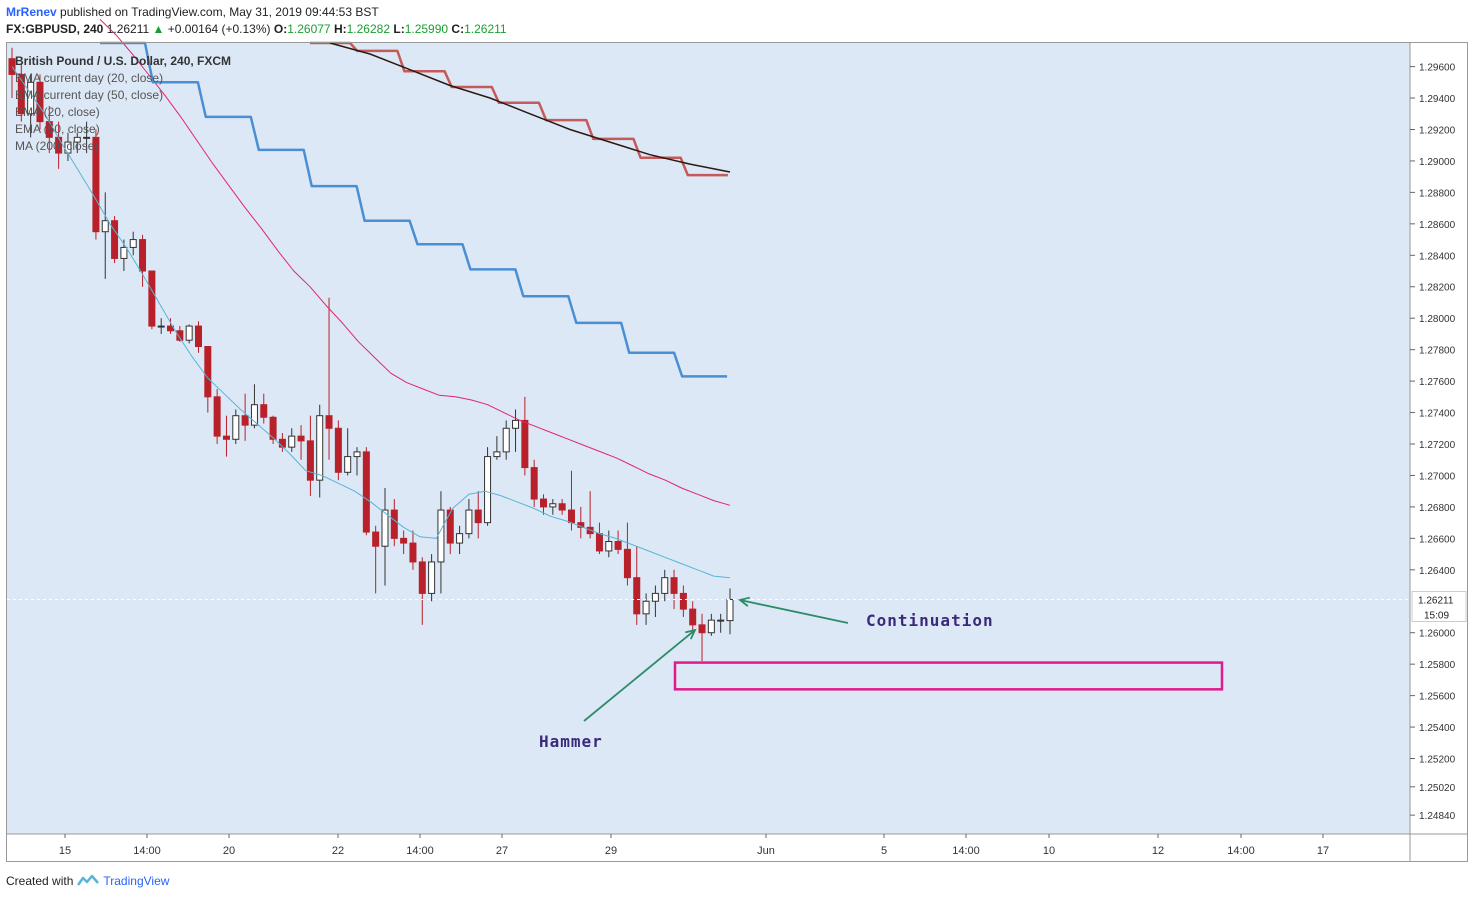 The width and height of the screenshot is (1474, 899). What do you see at coordinates (31, 12) in the screenshot?
I see `author-link: MrRenev` at bounding box center [31, 12].